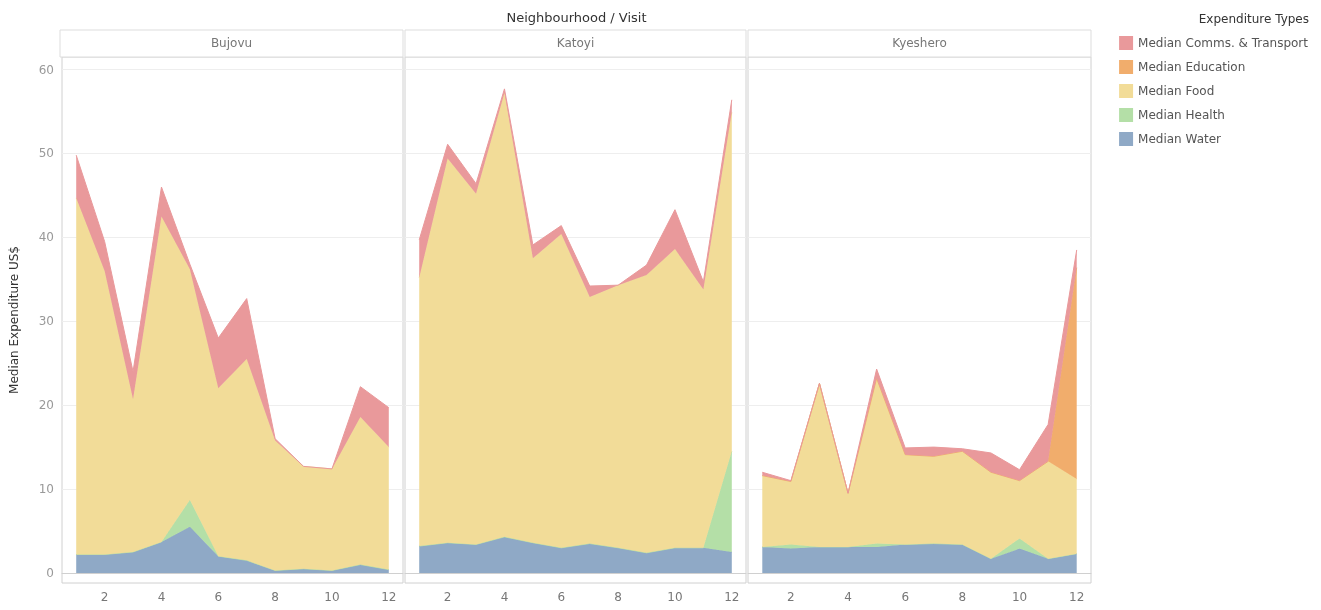  I want to click on y-tick-label: 50, so click(46, 153).